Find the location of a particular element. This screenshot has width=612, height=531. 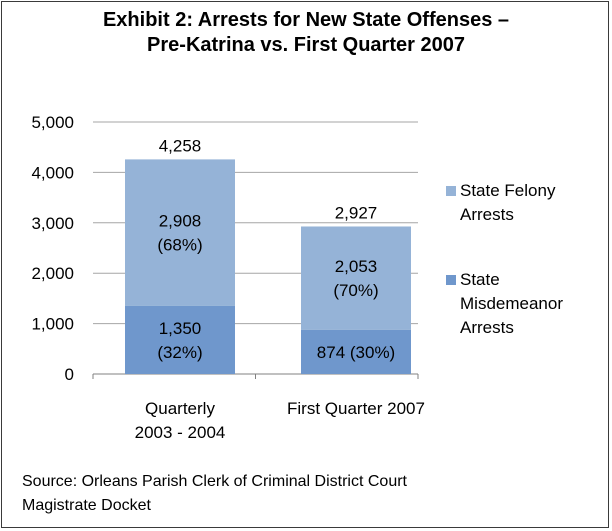

legend-label-felony: State Felony Arrests is located at coordinates (507, 203).